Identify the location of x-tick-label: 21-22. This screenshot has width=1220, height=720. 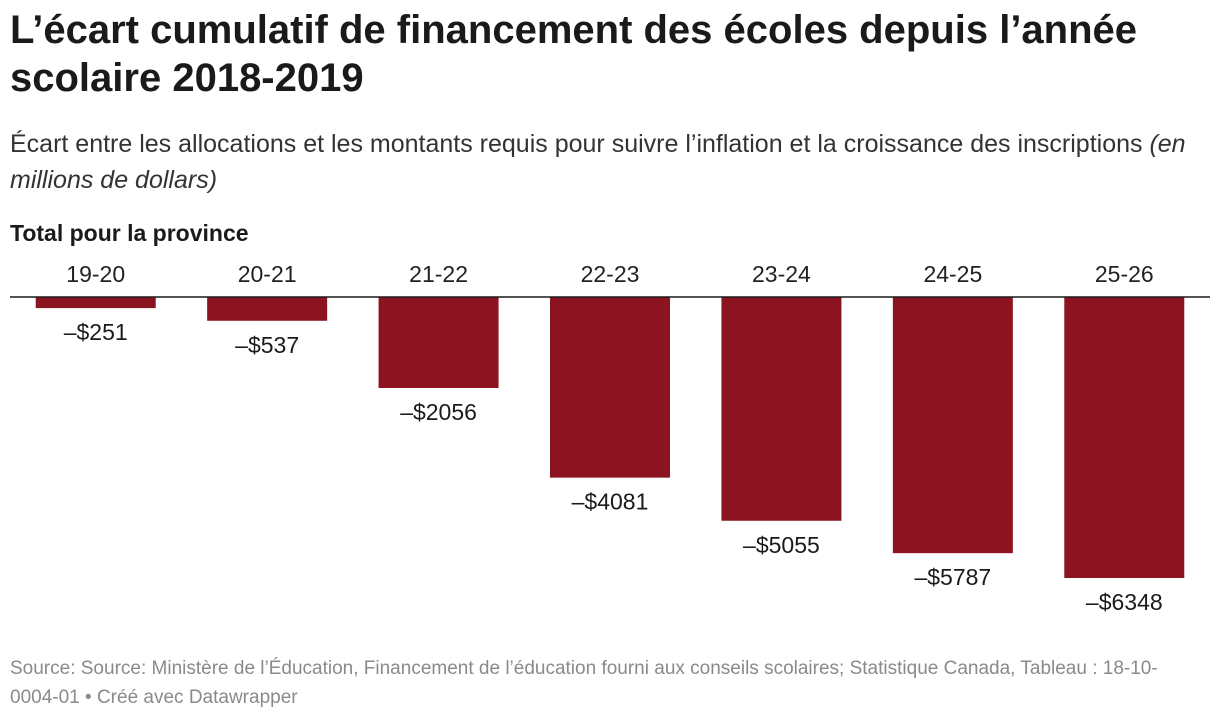
(438, 274).